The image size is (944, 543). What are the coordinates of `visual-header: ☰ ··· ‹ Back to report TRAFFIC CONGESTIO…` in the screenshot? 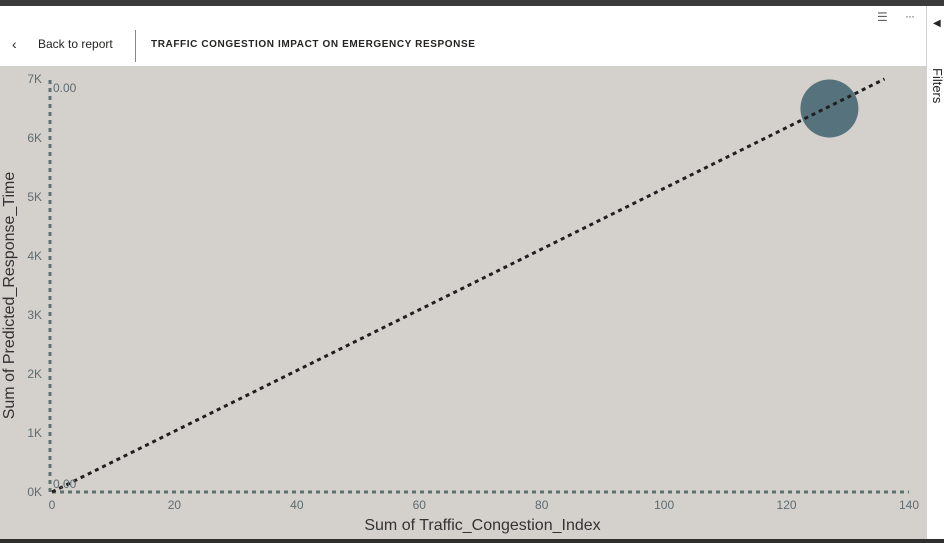 It's located at (463, 36).